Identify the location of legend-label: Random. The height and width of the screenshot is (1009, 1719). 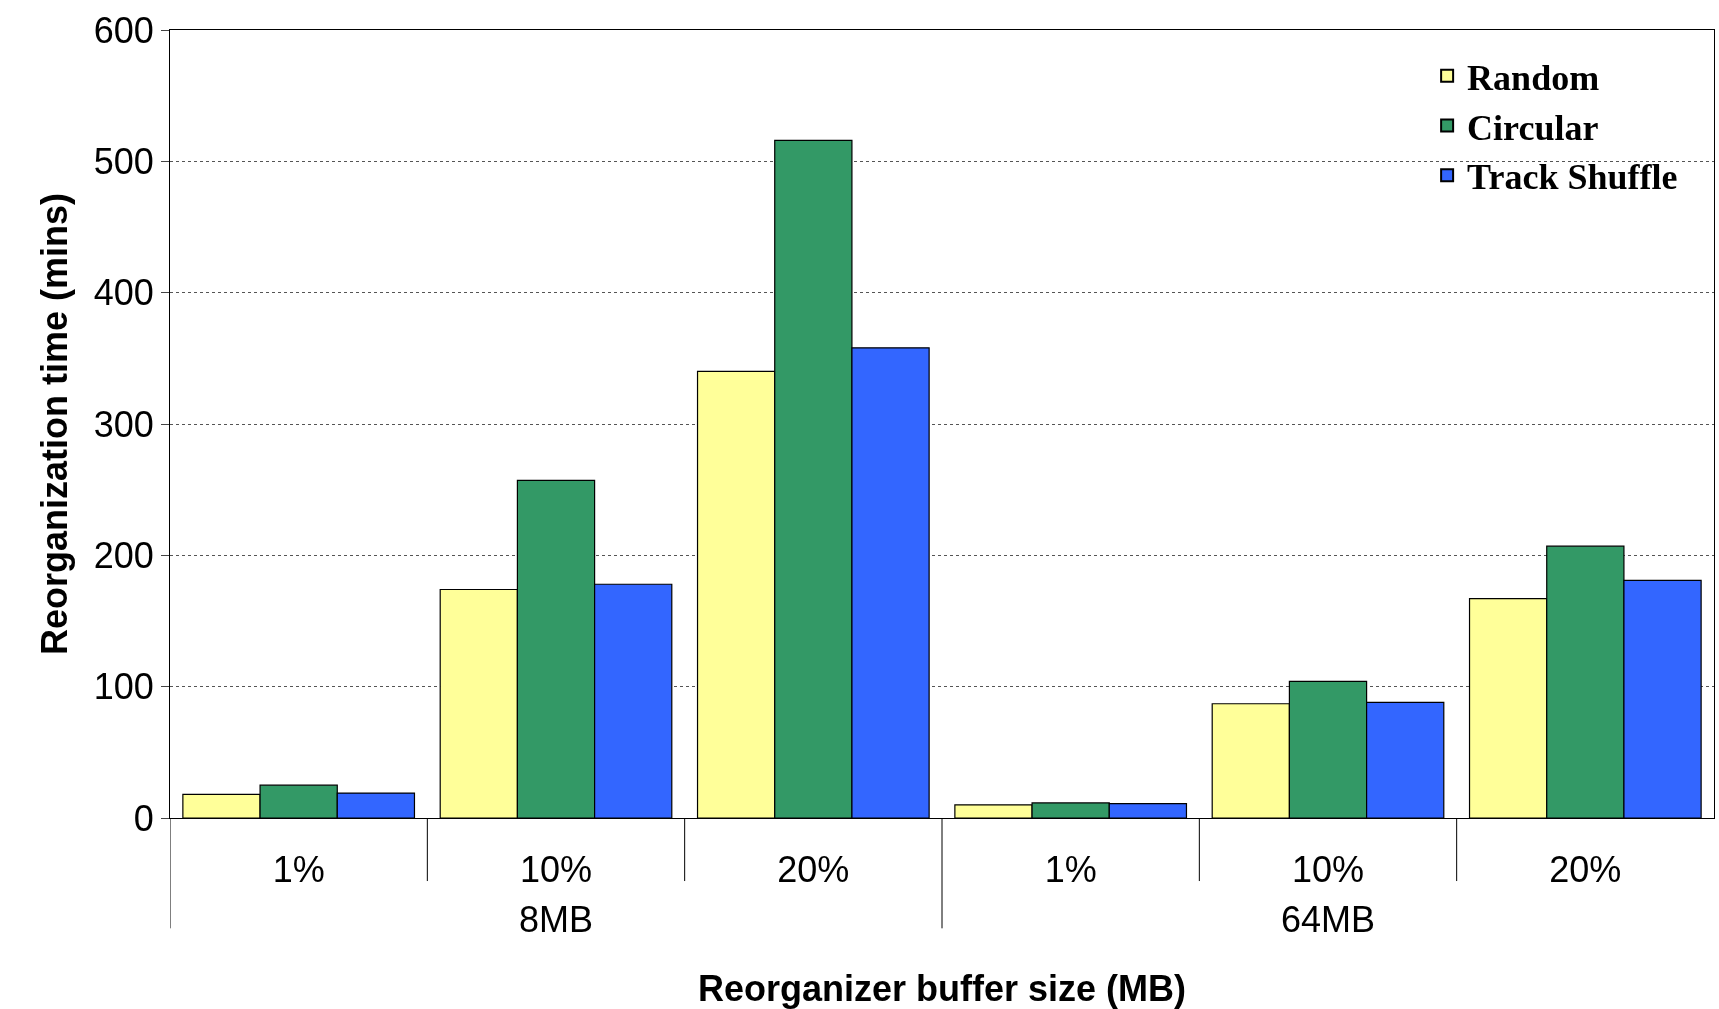
(1533, 77).